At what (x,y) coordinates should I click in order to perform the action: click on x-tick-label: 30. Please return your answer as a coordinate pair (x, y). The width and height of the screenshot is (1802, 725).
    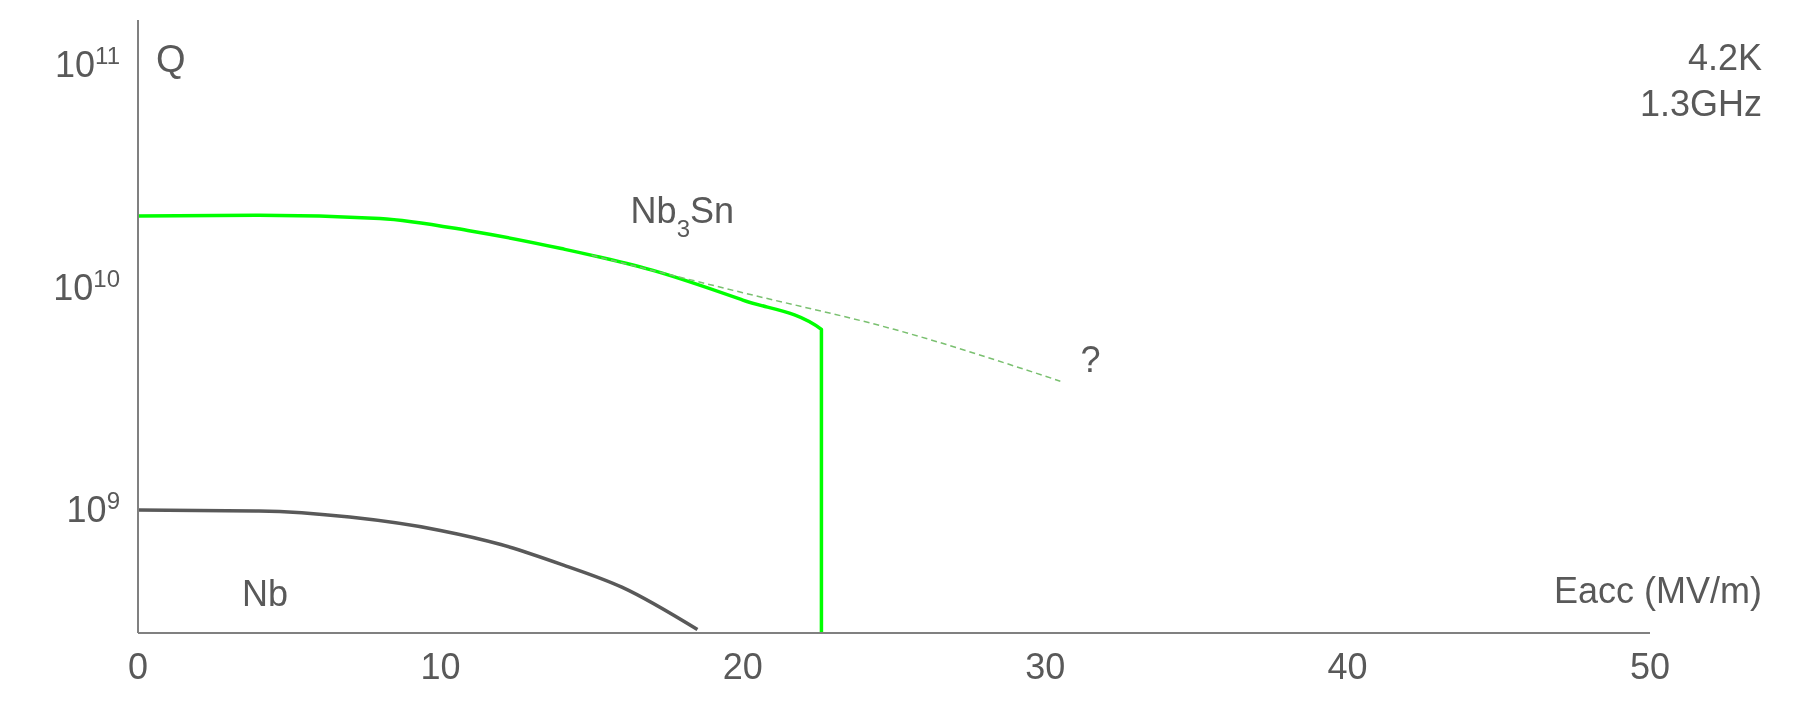
    Looking at the image, I should click on (1045, 666).